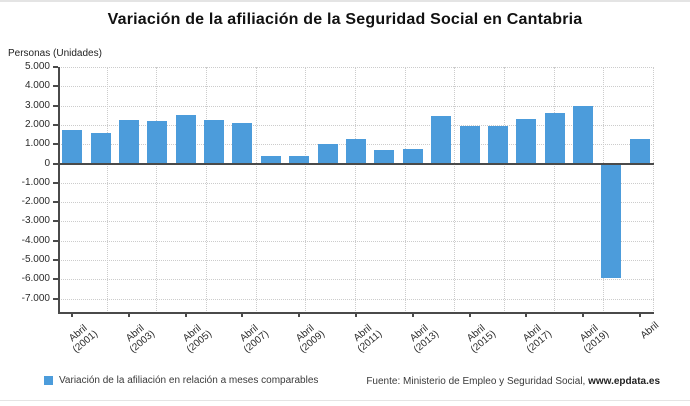 Image resolution: width=690 pixels, height=406 pixels. Describe the element at coordinates (84, 339) in the screenshot. I see `x-axis-label: Abril (2001)` at that location.